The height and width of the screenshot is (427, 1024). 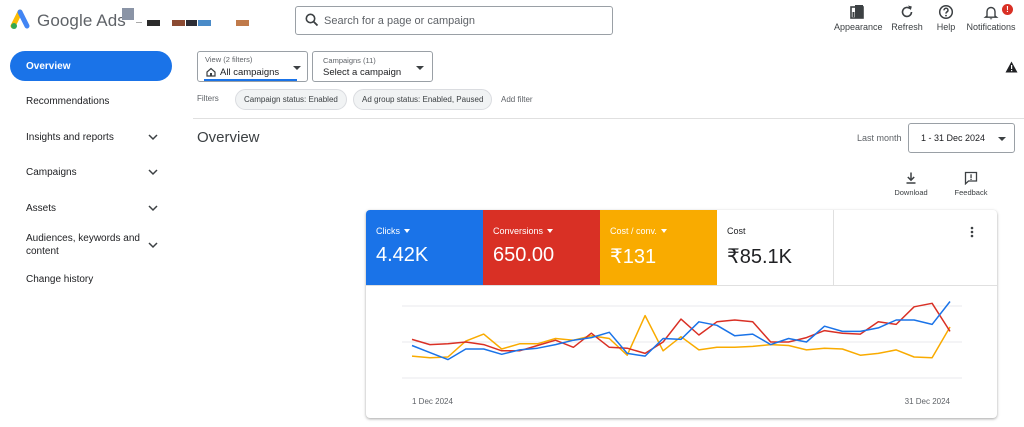 I want to click on tile-divider, so click(x=681, y=285).